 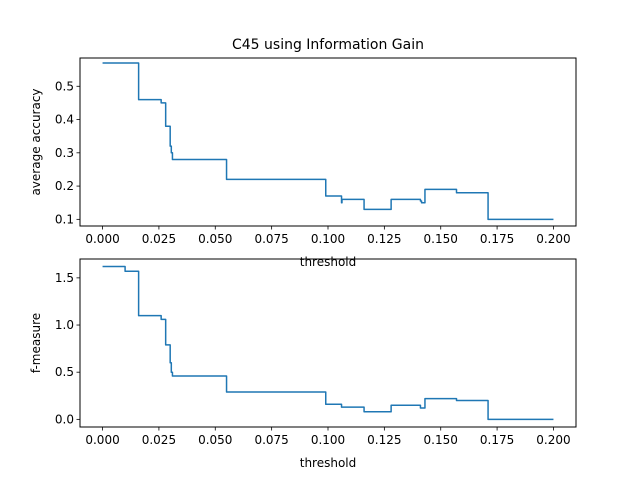 What do you see at coordinates (36, 343) in the screenshot?
I see `f-measure-y-axis-label: f-measure` at bounding box center [36, 343].